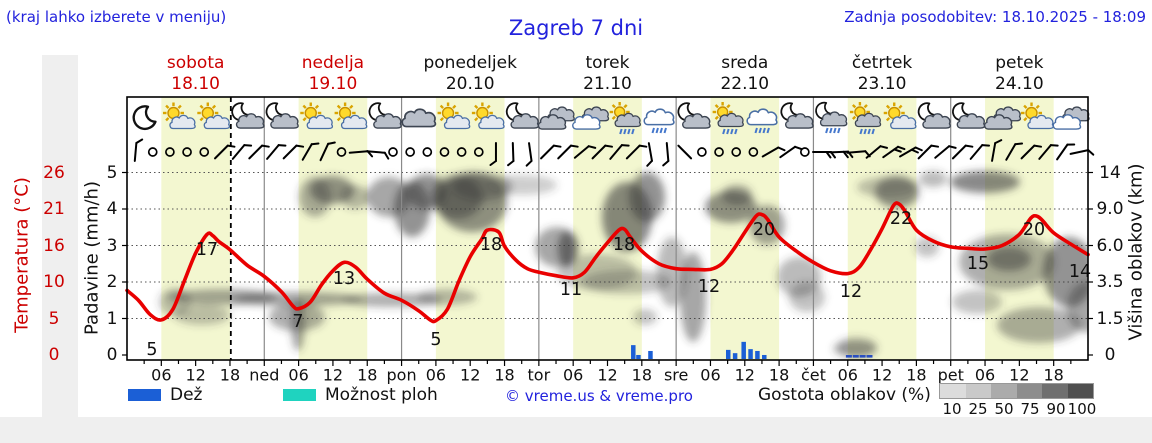 This screenshot has height=443, width=1152. What do you see at coordinates (333, 63) in the screenshot?
I see `day-name: nedelja` at bounding box center [333, 63].